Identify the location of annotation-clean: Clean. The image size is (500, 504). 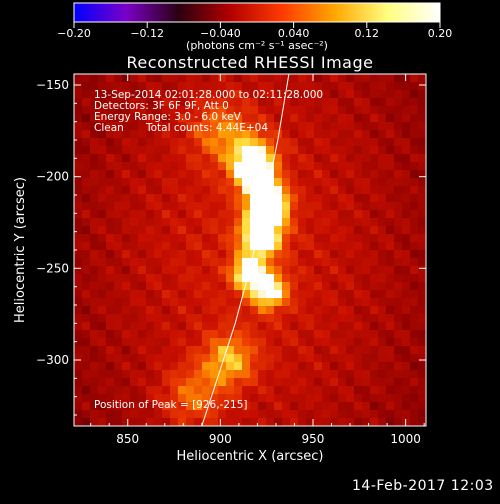
(109, 128).